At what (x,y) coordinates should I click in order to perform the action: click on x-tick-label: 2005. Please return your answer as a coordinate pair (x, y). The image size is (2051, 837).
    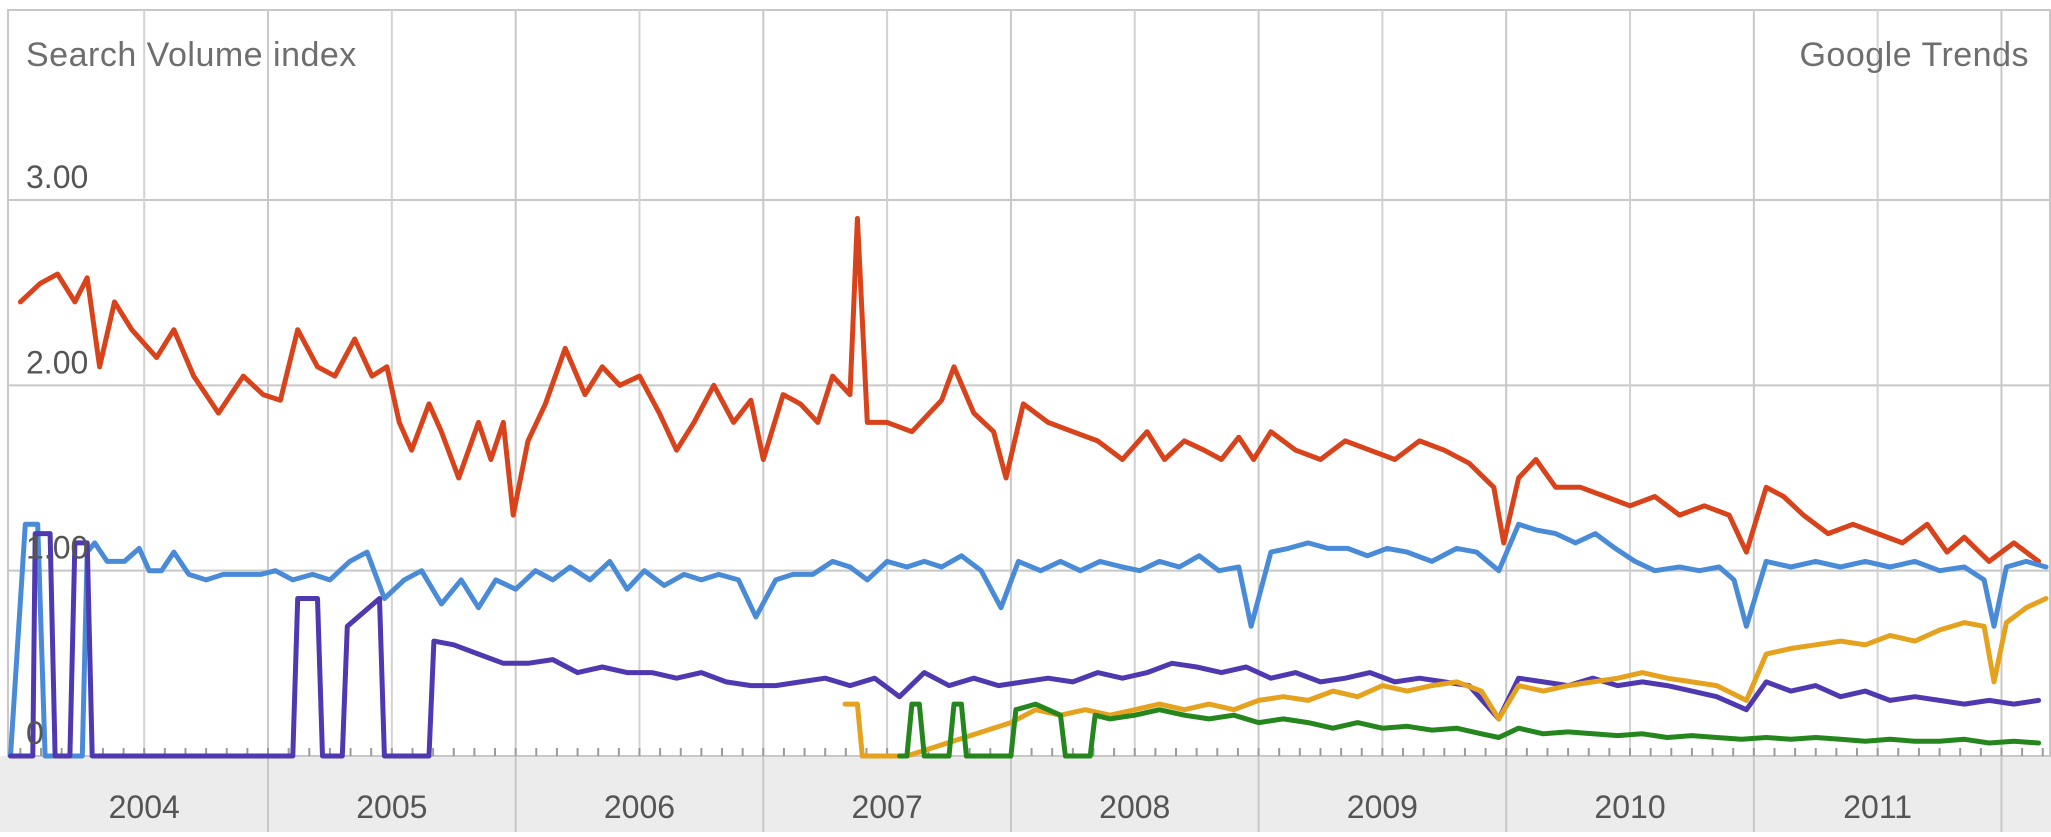
    Looking at the image, I should click on (391, 807).